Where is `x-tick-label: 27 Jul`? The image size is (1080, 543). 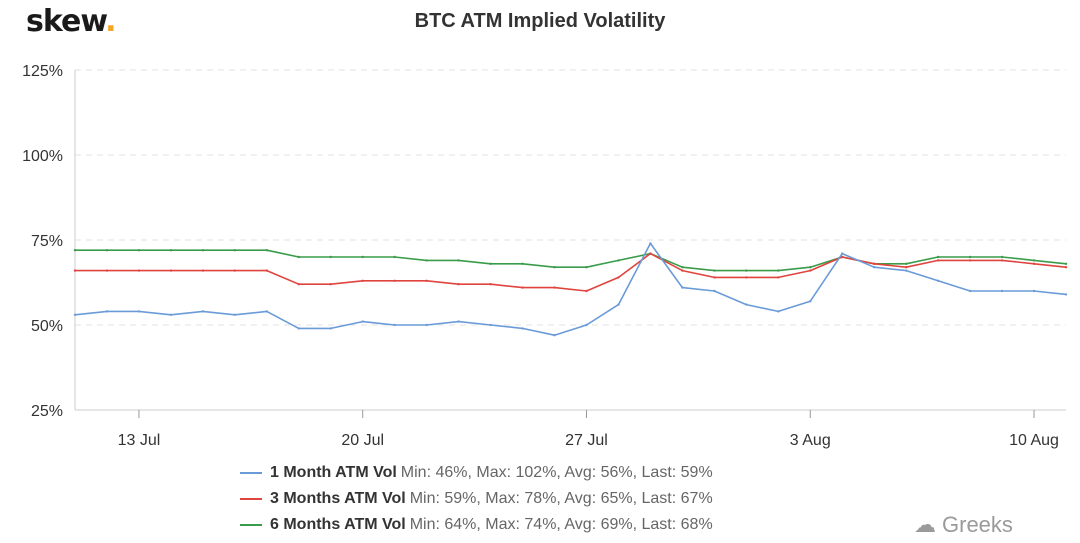
x-tick-label: 27 Jul is located at coordinates (586, 440).